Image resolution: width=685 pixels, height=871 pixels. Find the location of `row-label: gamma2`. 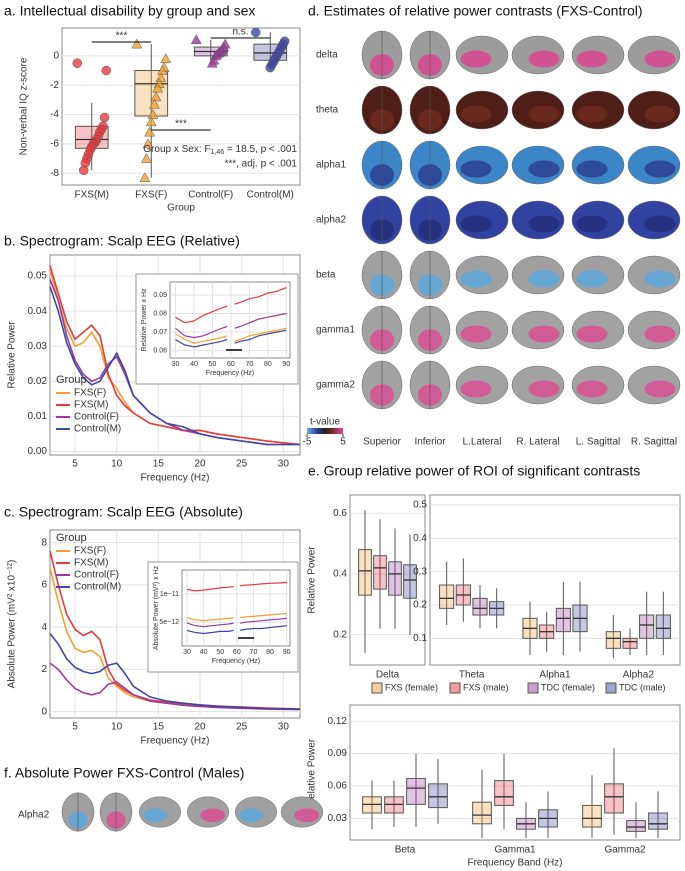

row-label: gamma2 is located at coordinates (335, 385).